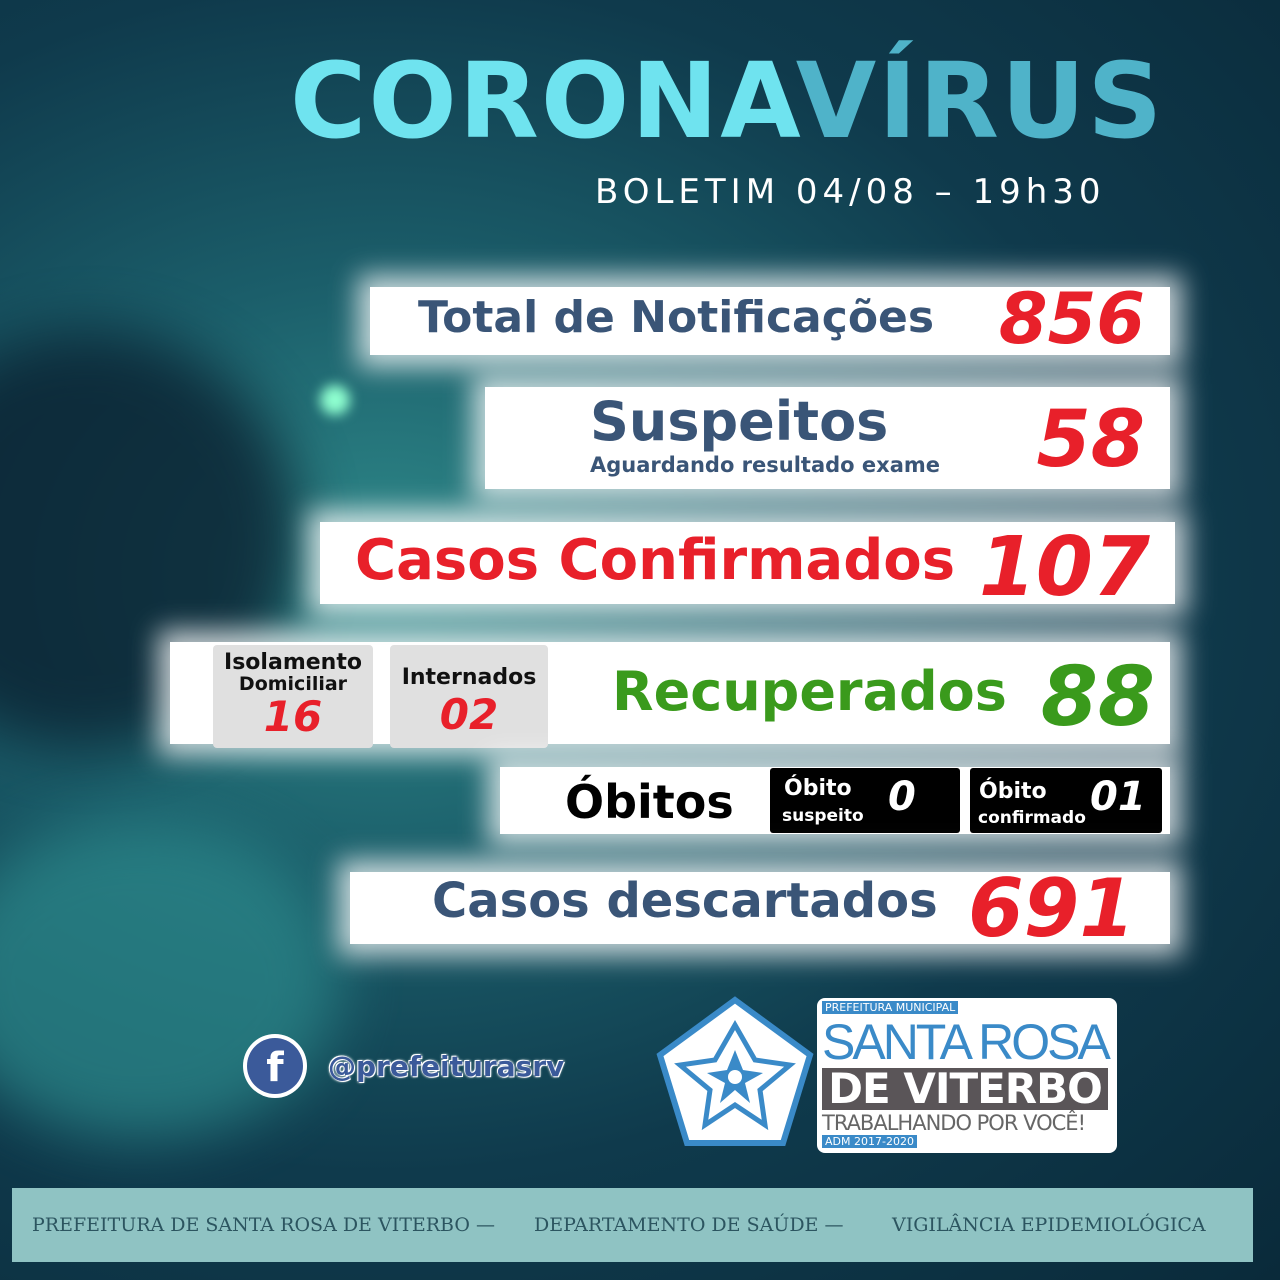 This screenshot has width=1280, height=1280. I want to click on obitos-label: Óbitos, so click(649, 802).